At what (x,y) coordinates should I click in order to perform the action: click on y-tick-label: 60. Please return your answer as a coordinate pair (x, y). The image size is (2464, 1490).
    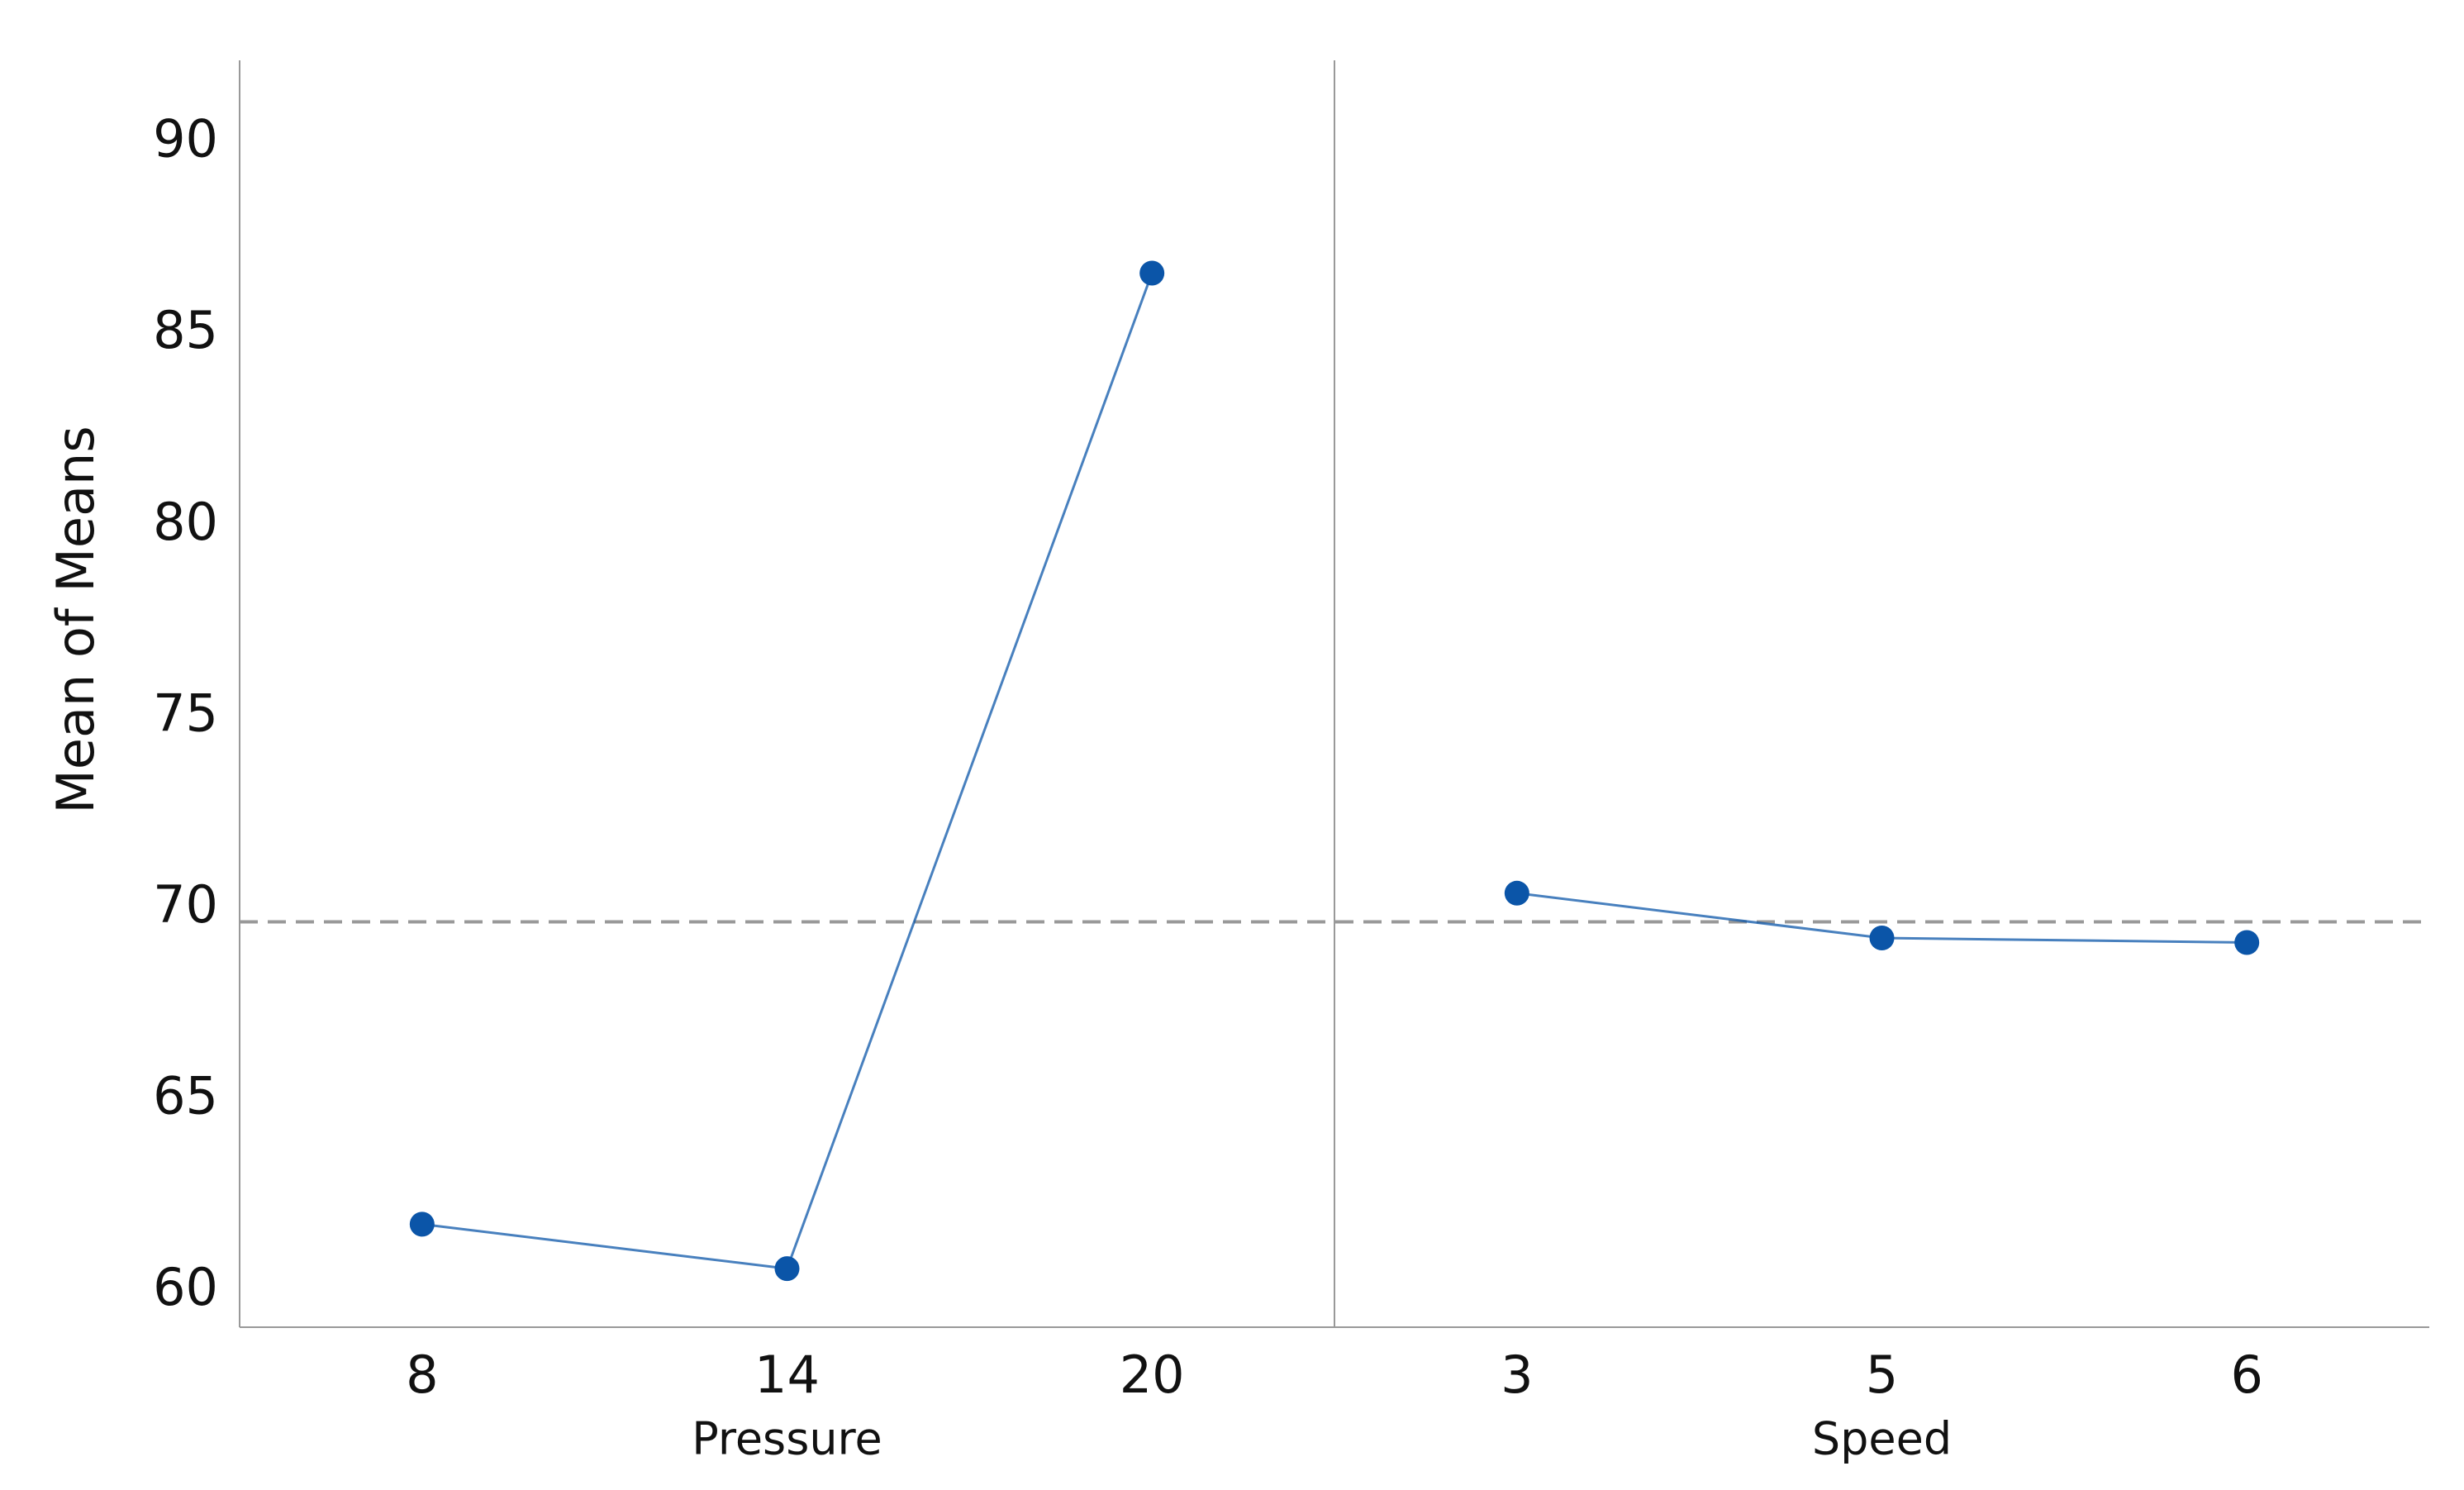
    Looking at the image, I should click on (185, 1287).